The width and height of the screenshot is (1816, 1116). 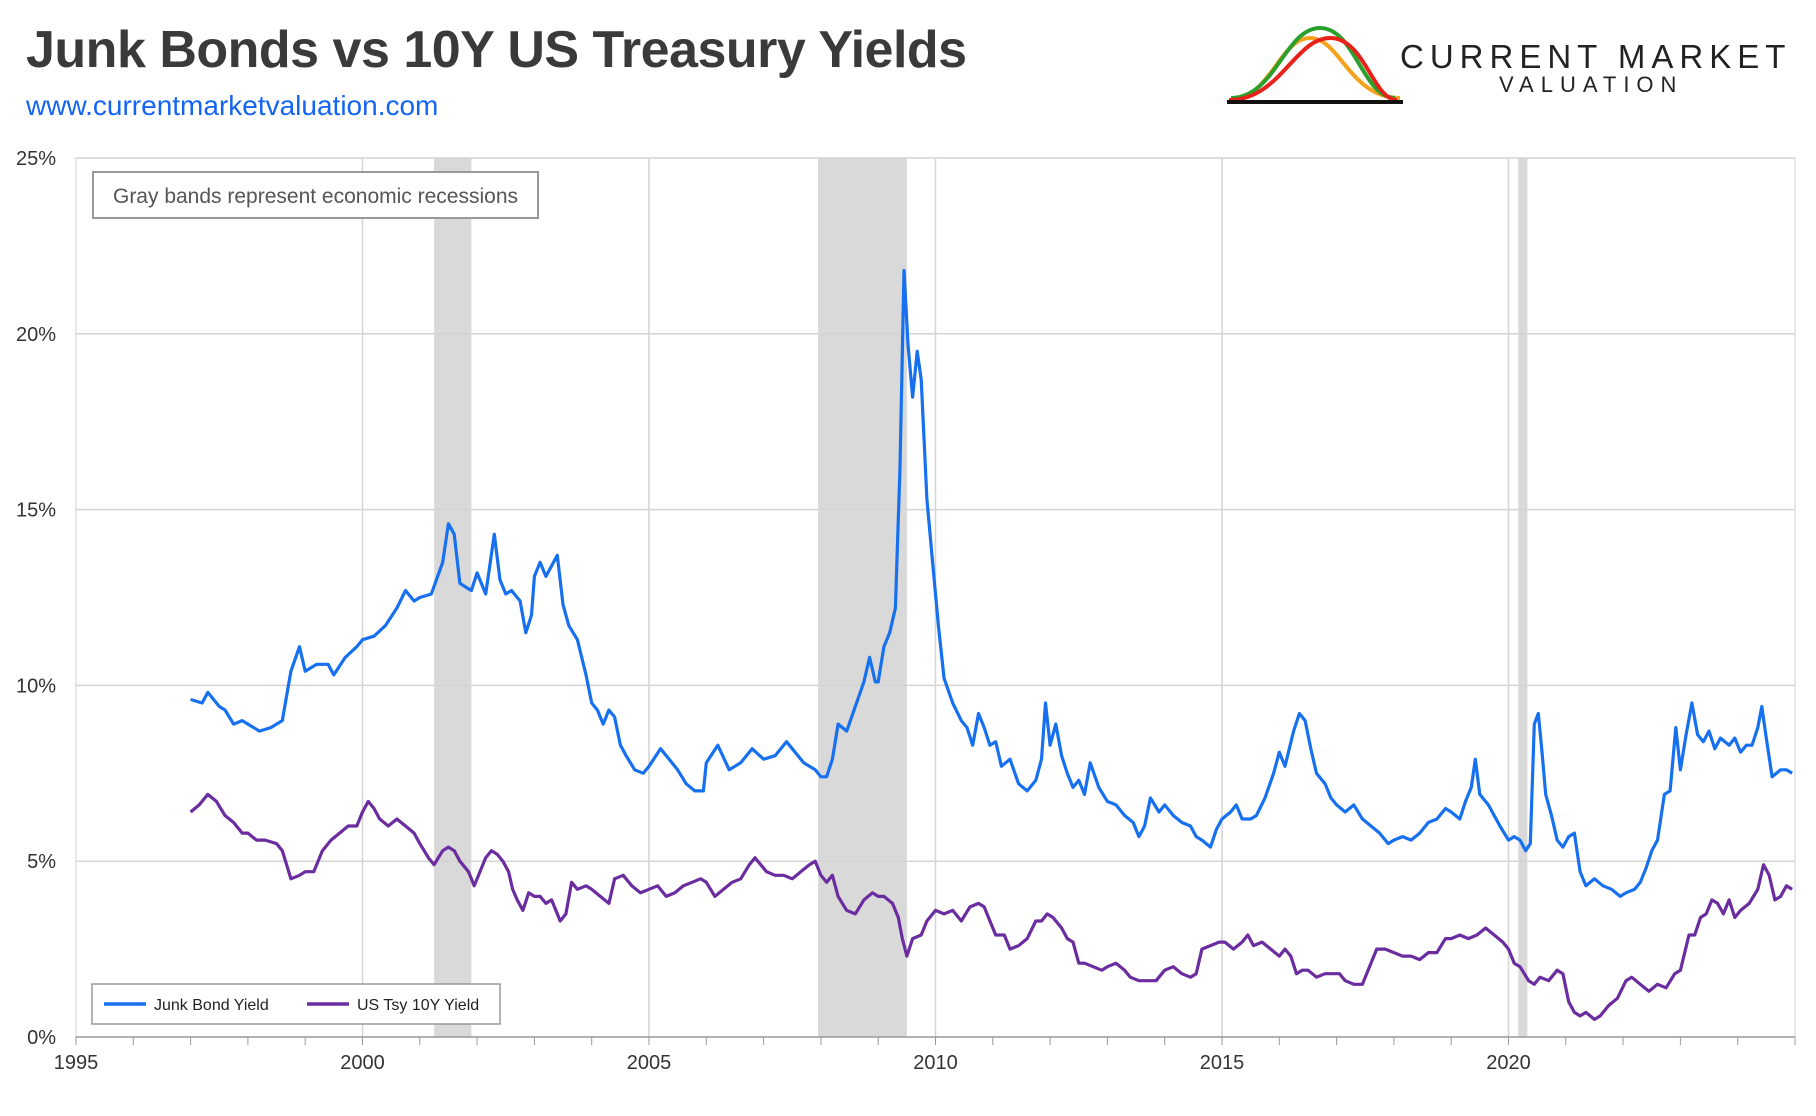 I want to click on y-tick-label: 20%, so click(x=36, y=335).